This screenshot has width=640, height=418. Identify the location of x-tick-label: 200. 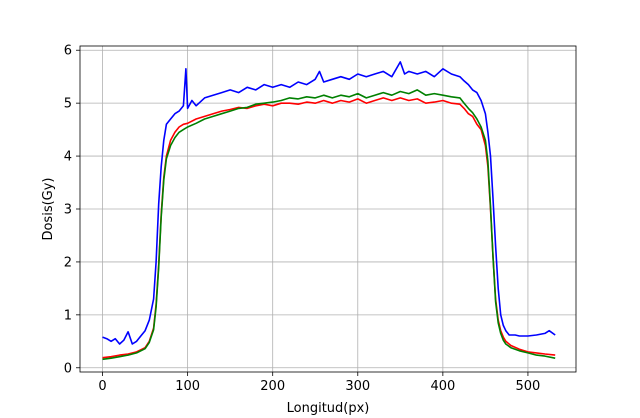
(272, 386).